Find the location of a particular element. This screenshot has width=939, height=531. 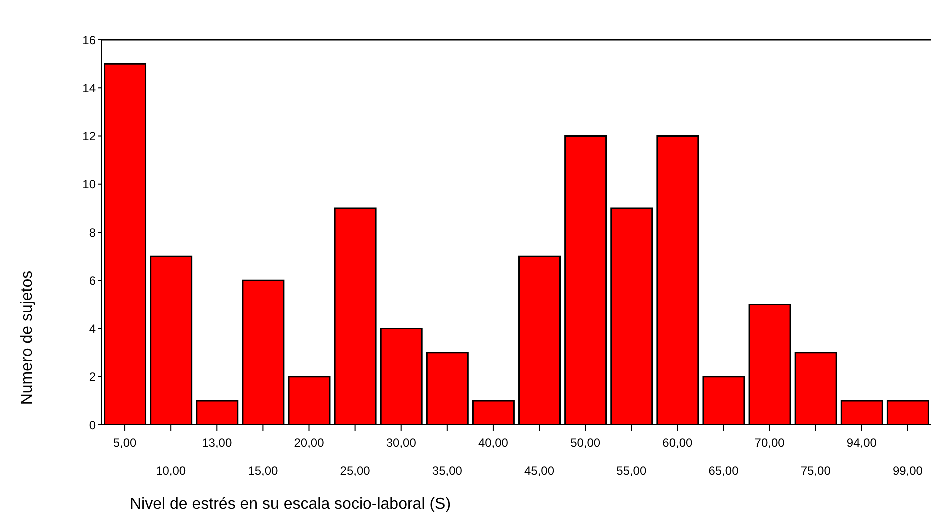

x-tick-label: 99,00 is located at coordinates (908, 471).